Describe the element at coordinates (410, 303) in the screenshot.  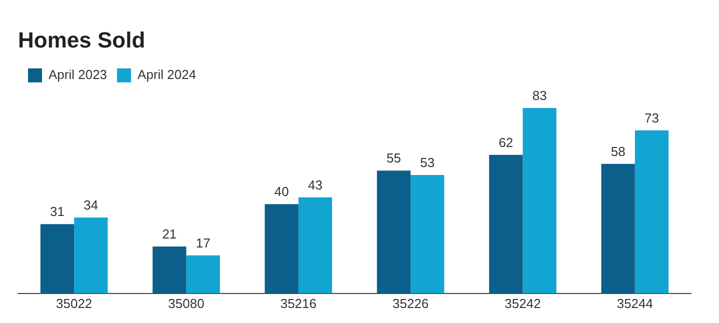
I see `x-tick-label: 35226` at that location.